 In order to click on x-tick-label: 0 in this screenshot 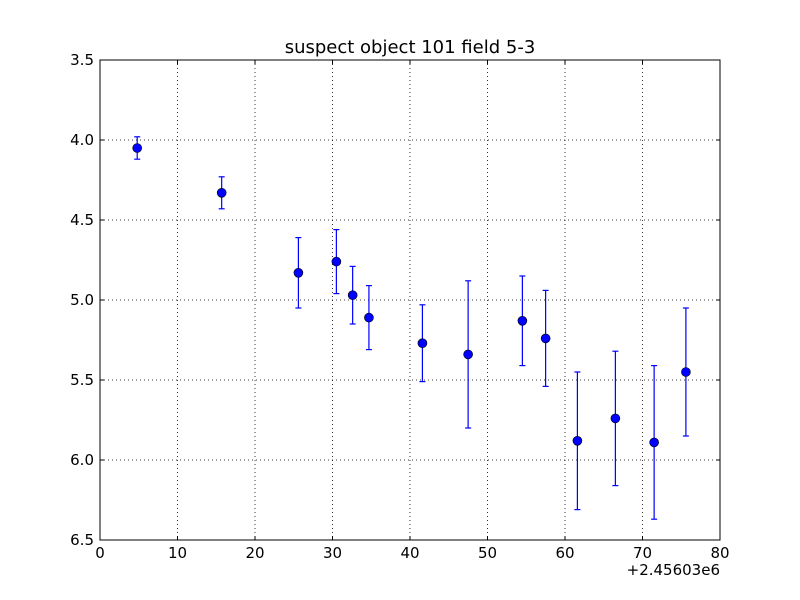, I will do `click(100, 553)`.